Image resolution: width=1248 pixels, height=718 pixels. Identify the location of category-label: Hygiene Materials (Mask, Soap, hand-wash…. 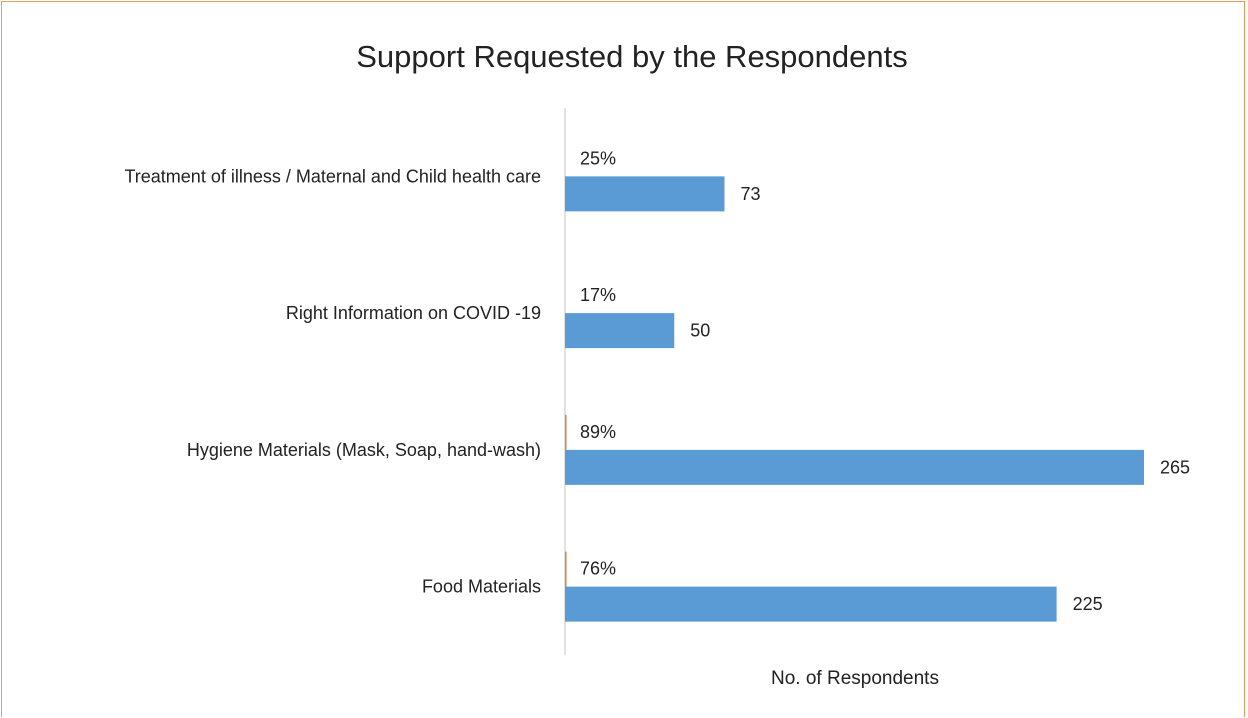
(364, 450).